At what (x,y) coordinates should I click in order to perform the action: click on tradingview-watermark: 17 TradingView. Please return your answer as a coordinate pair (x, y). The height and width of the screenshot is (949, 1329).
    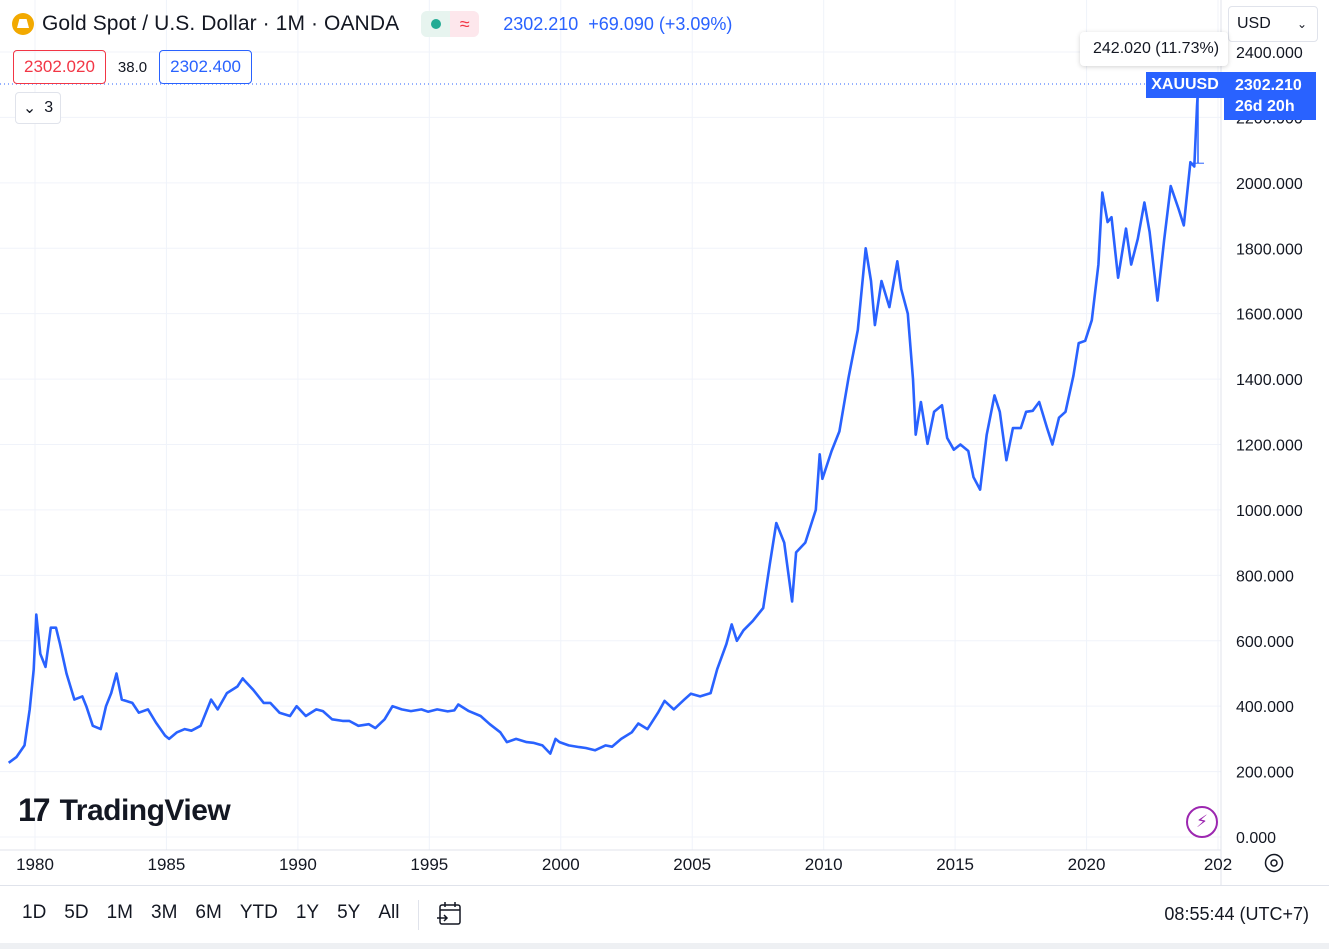
    Looking at the image, I should click on (124, 810).